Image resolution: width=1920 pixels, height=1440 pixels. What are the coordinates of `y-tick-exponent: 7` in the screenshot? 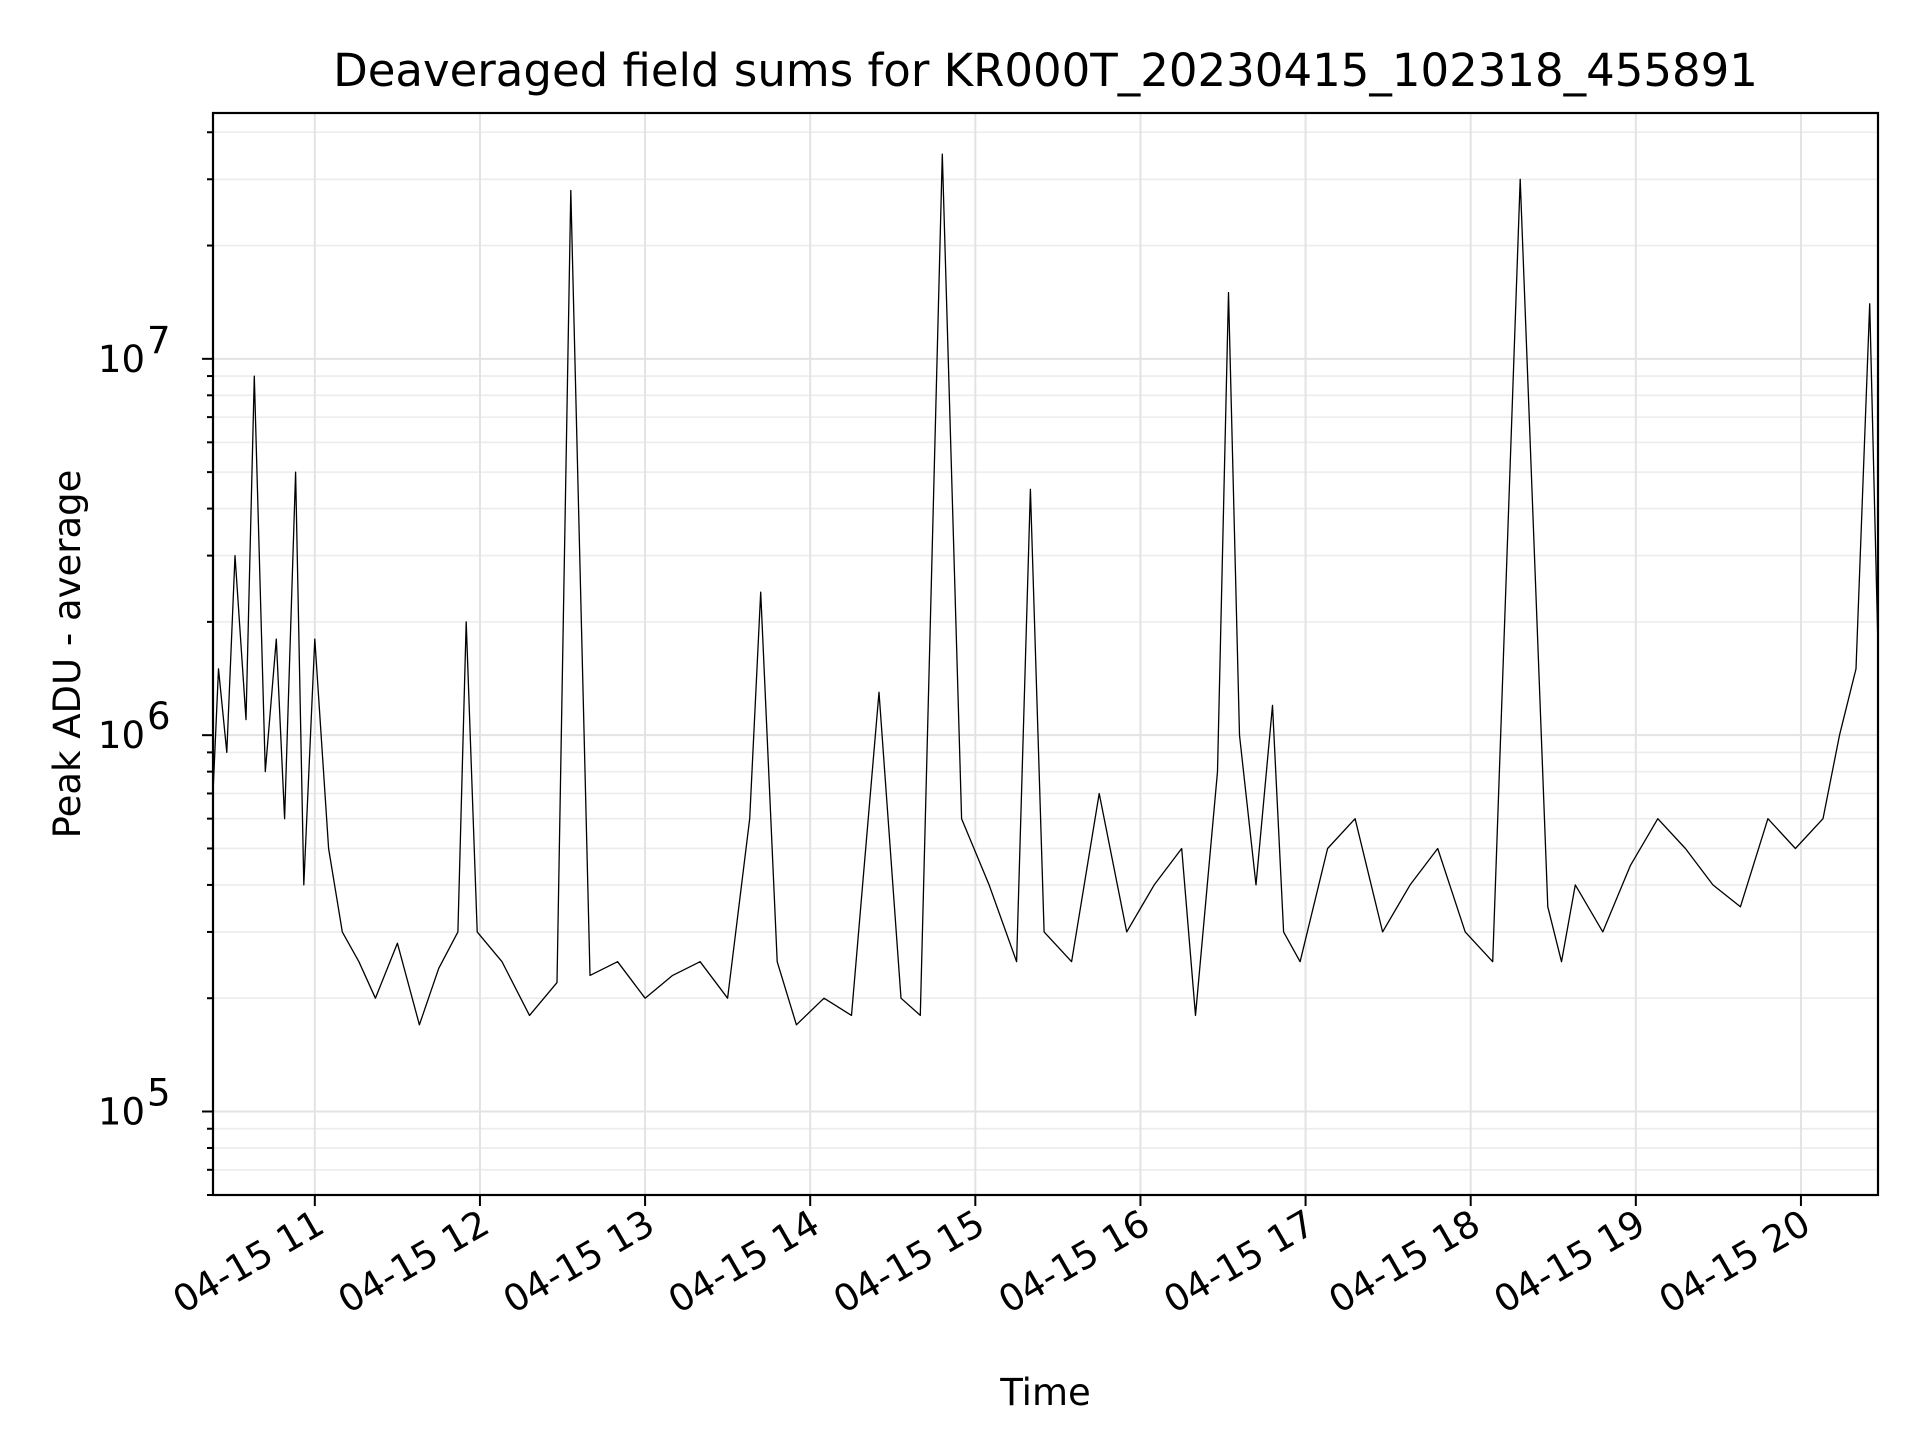 It's located at (159, 340).